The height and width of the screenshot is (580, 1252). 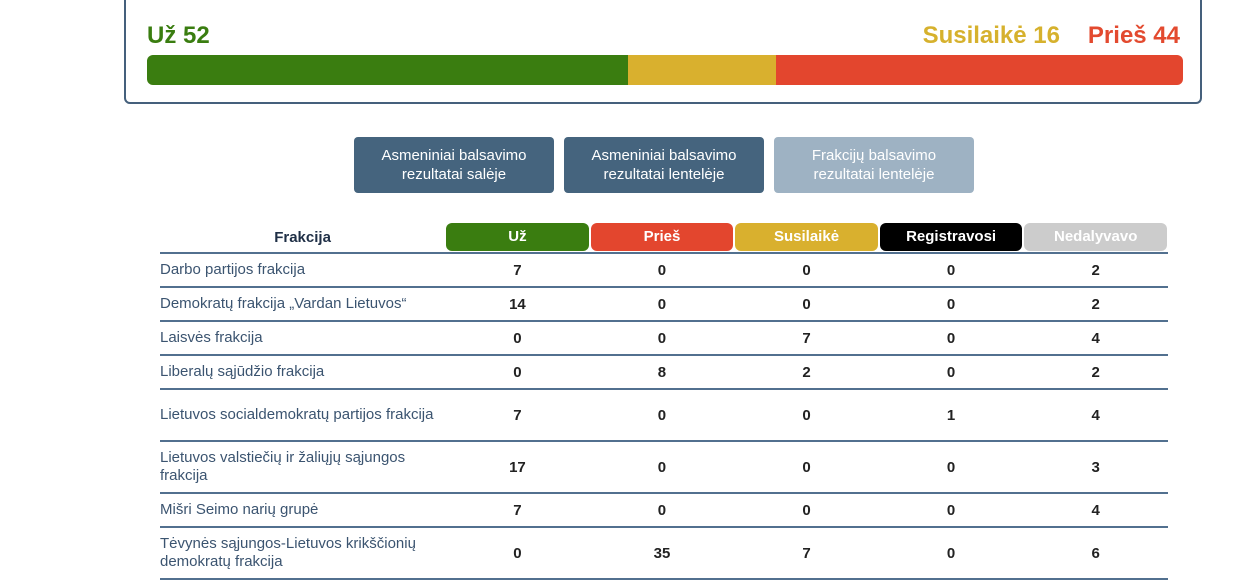 What do you see at coordinates (1095, 466) in the screenshot?
I see `cell-nedalyvavo: 3` at bounding box center [1095, 466].